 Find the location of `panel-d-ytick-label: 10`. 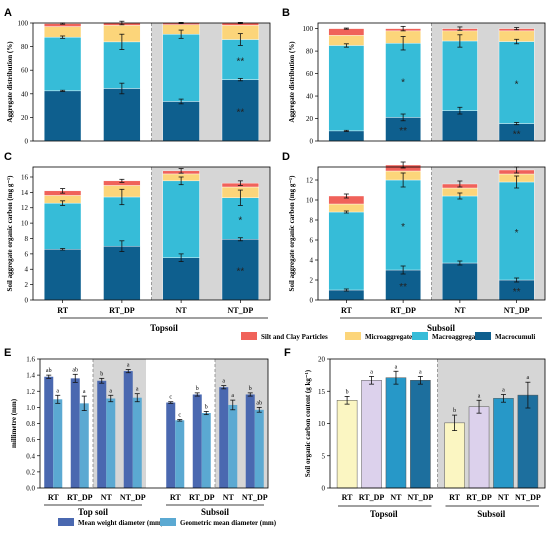

panel-d-ytick-label: 10 is located at coordinates (310, 201).